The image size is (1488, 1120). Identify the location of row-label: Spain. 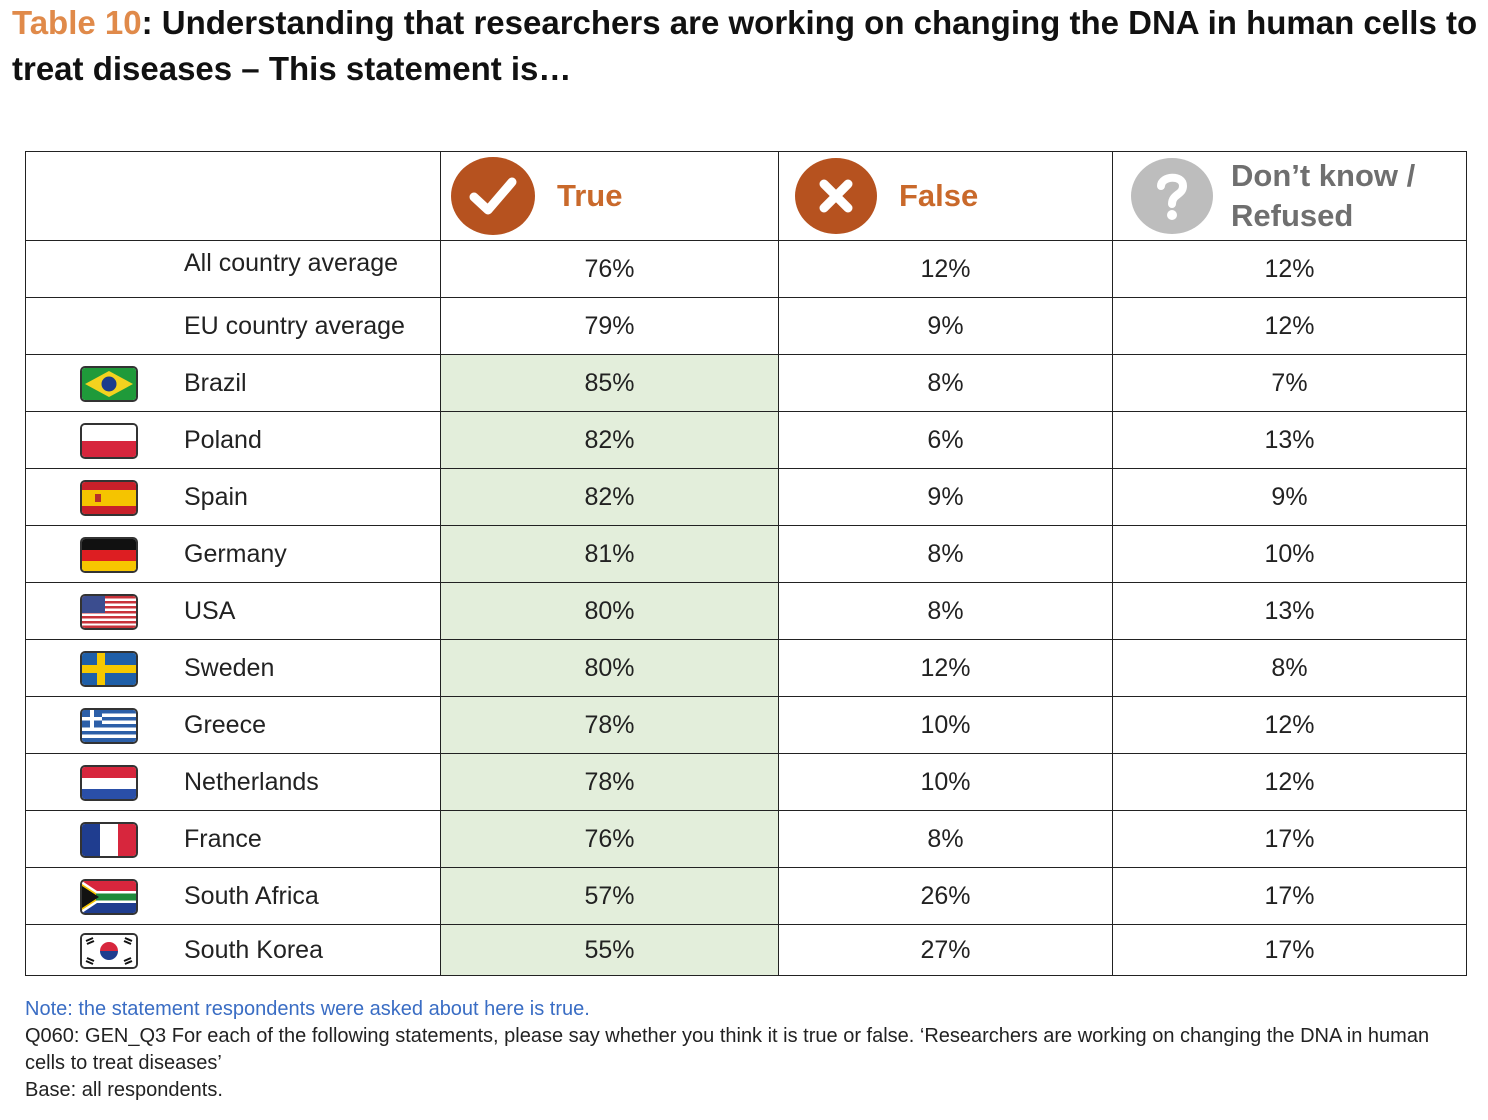
(216, 496).